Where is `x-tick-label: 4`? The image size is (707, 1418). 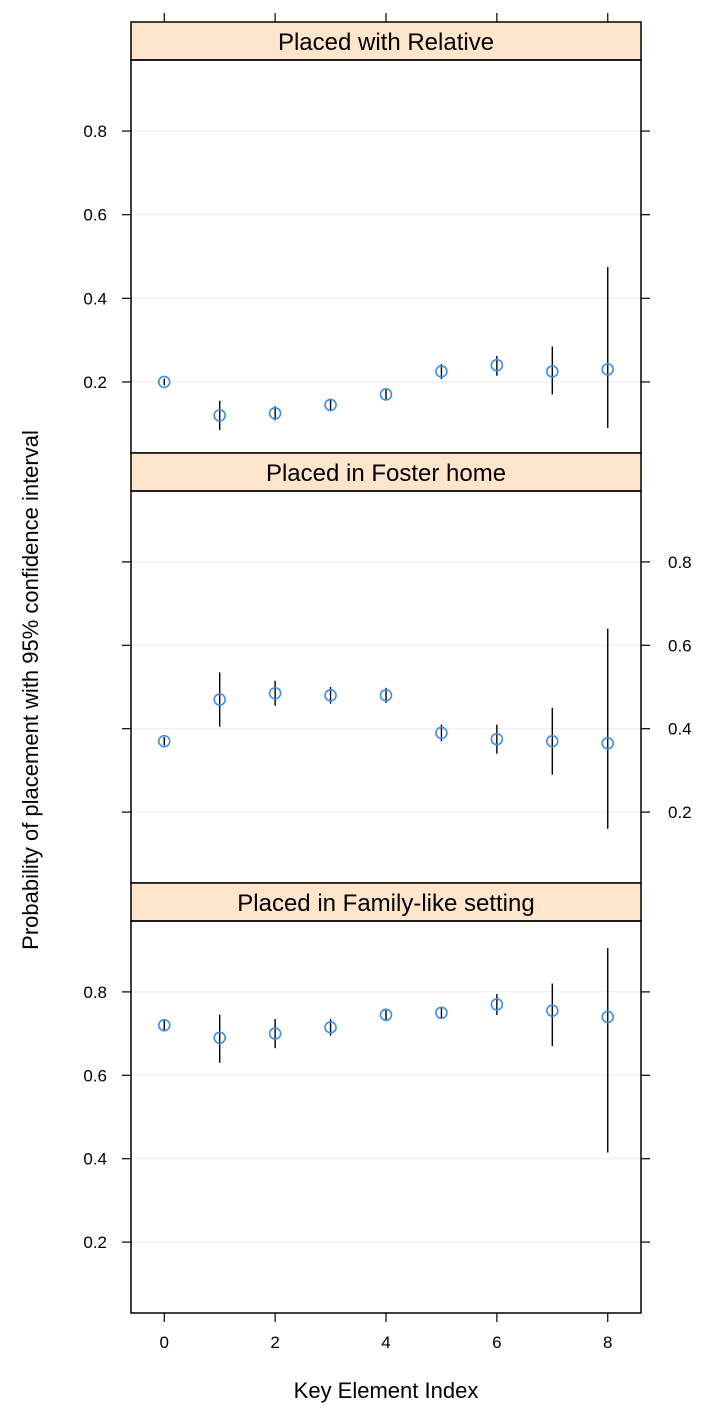
x-tick-label: 4 is located at coordinates (385, 1342).